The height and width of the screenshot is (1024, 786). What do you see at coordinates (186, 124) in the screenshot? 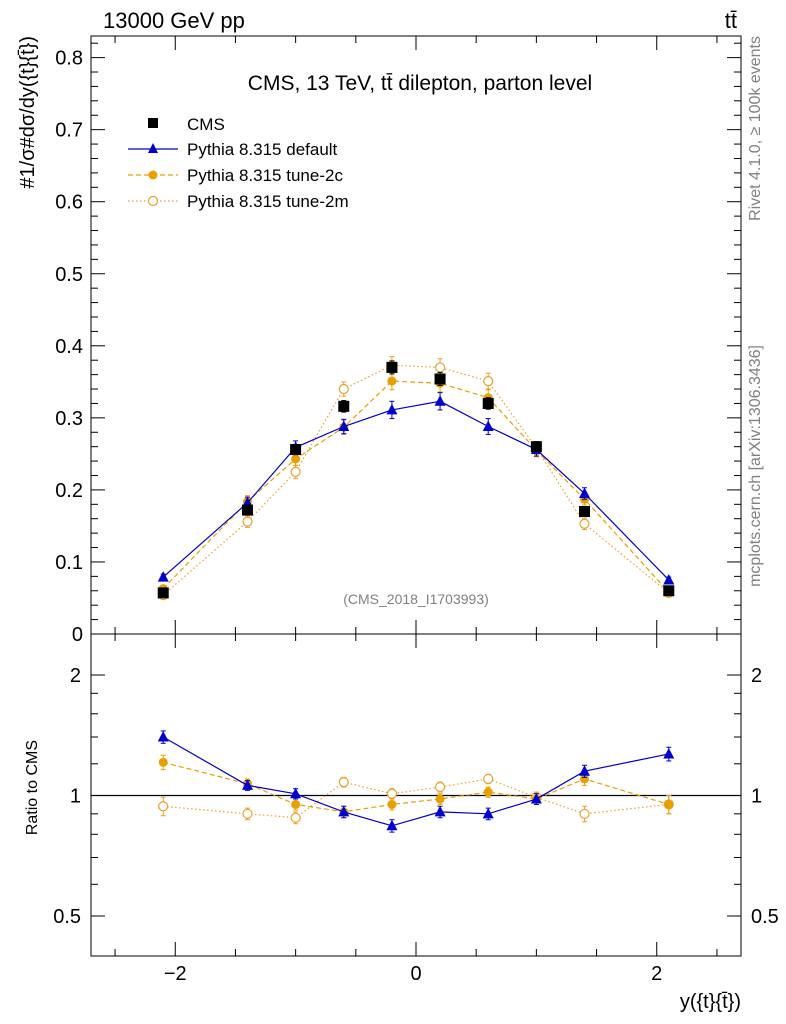
I see `legend-entry-cms: CMS` at bounding box center [186, 124].